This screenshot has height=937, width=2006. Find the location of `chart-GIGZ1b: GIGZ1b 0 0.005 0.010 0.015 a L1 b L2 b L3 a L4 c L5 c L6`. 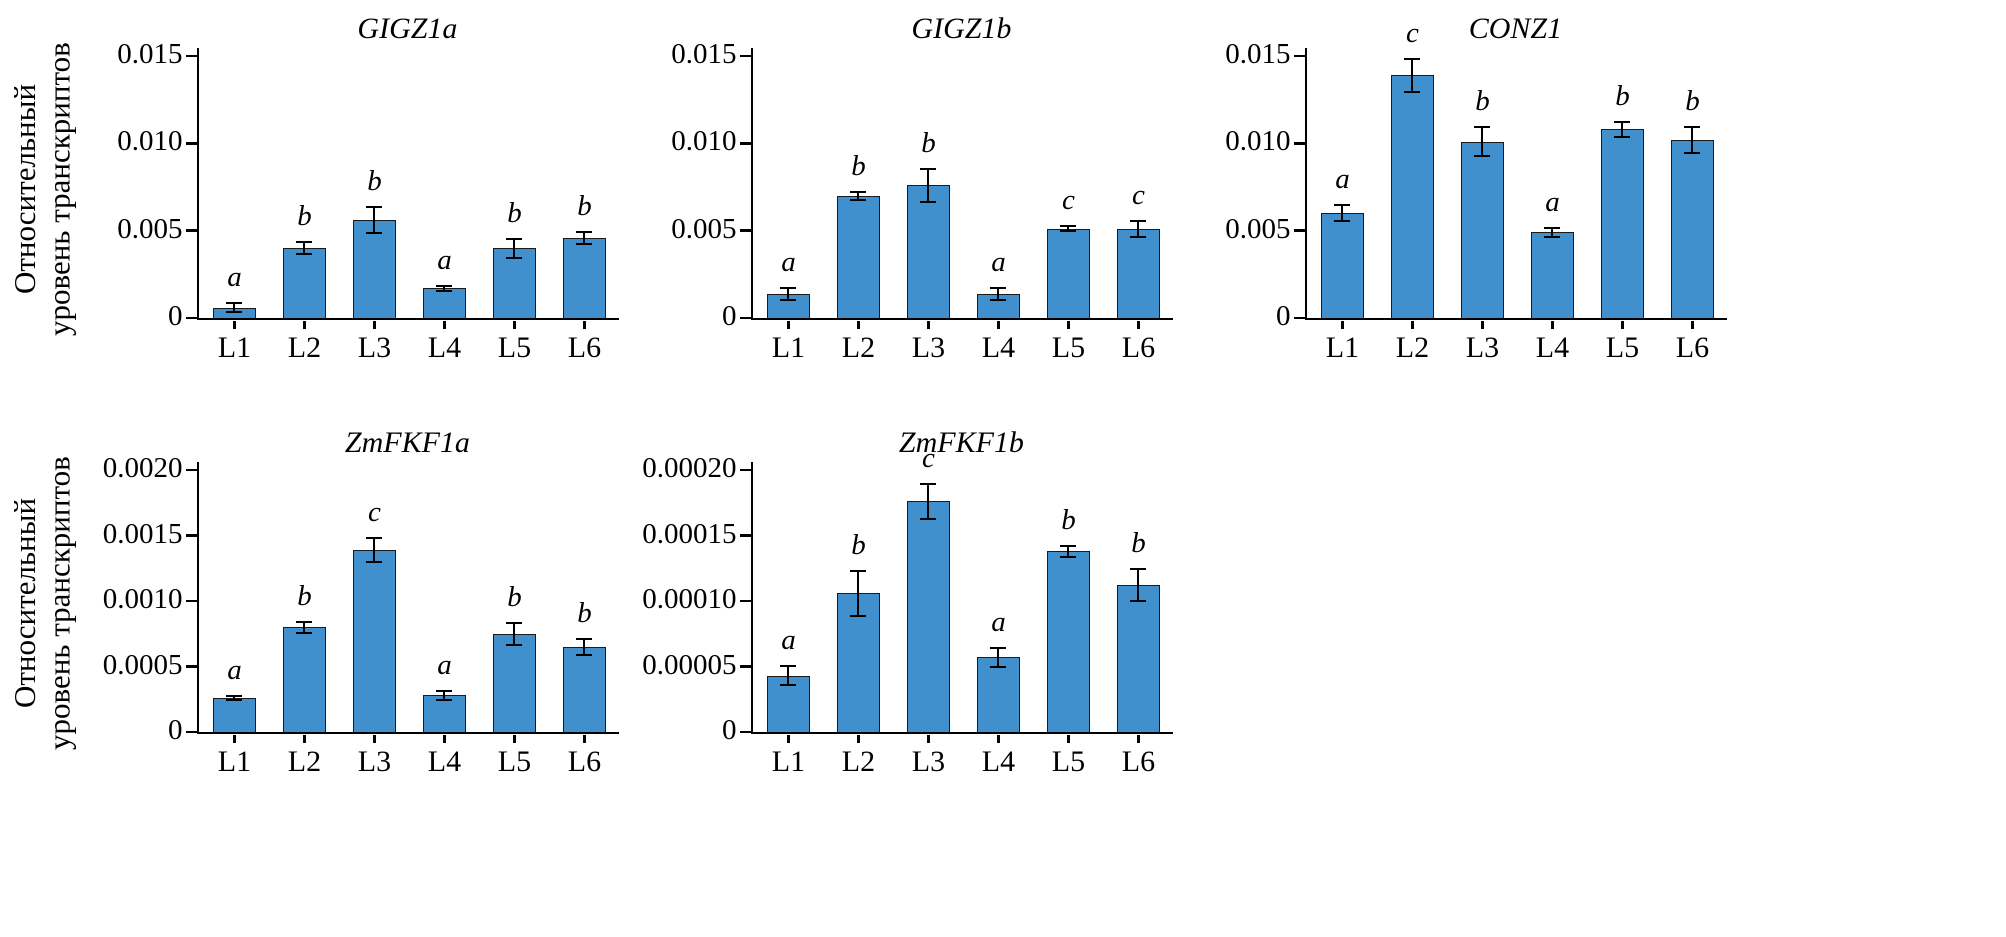

chart-GIGZ1b: GIGZ1b 0 0.005 0.010 0.015 a L1 b L2 b L3 a L4 c L5 c L6 is located at coordinates (902, 193).